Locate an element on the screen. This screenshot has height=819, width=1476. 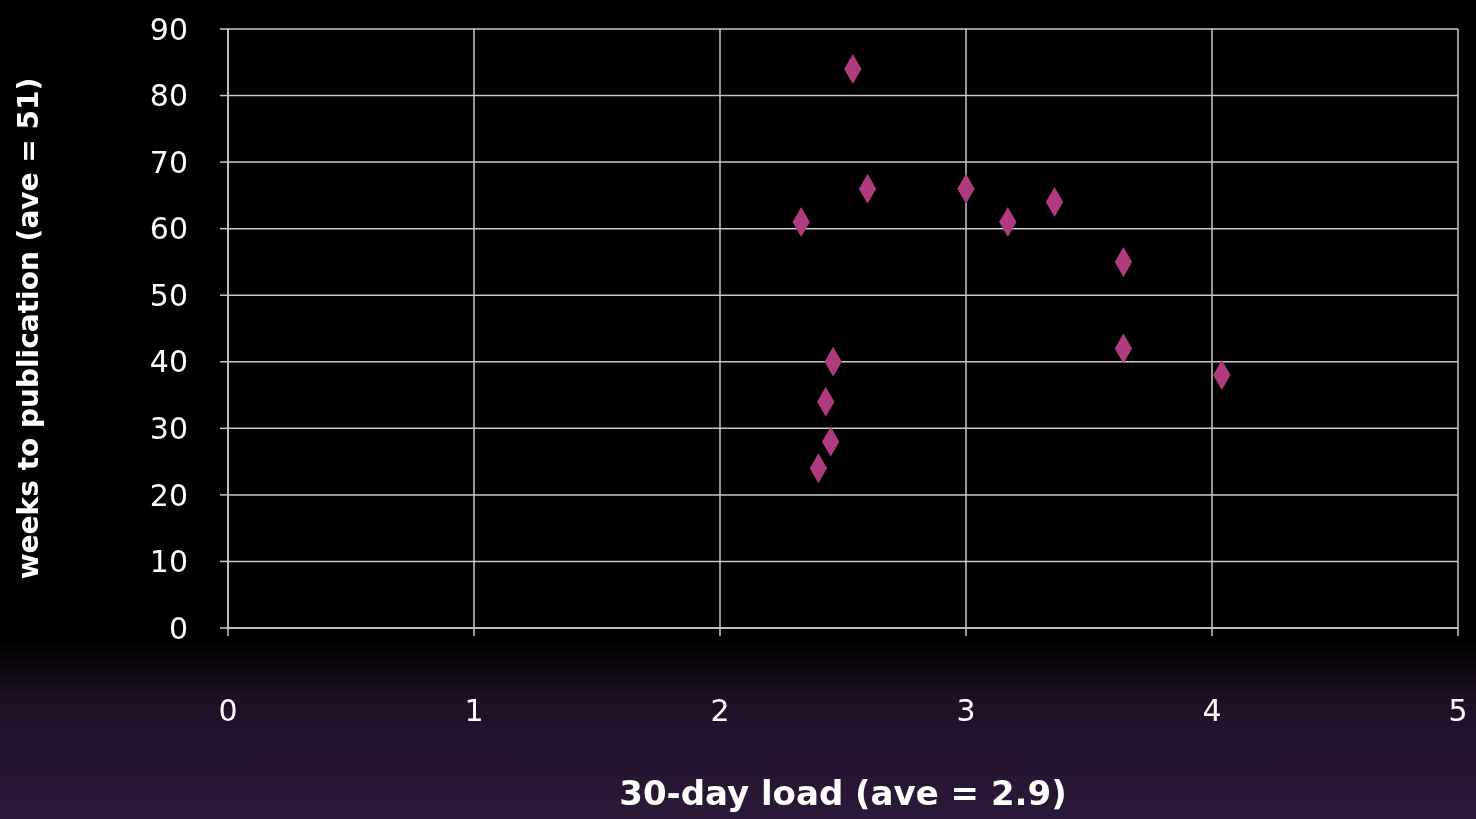
y-tick-label: 60 is located at coordinates (168, 229).